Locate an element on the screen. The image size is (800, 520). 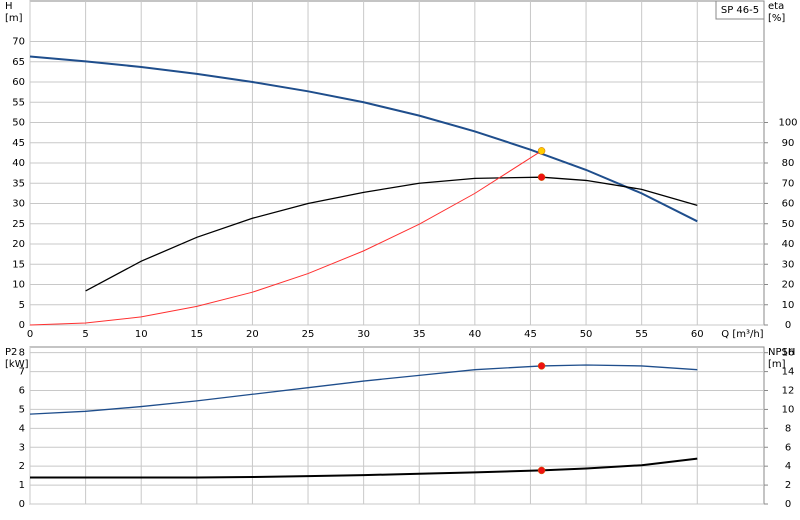
y2-tick-label: 6 is located at coordinates (788, 447).